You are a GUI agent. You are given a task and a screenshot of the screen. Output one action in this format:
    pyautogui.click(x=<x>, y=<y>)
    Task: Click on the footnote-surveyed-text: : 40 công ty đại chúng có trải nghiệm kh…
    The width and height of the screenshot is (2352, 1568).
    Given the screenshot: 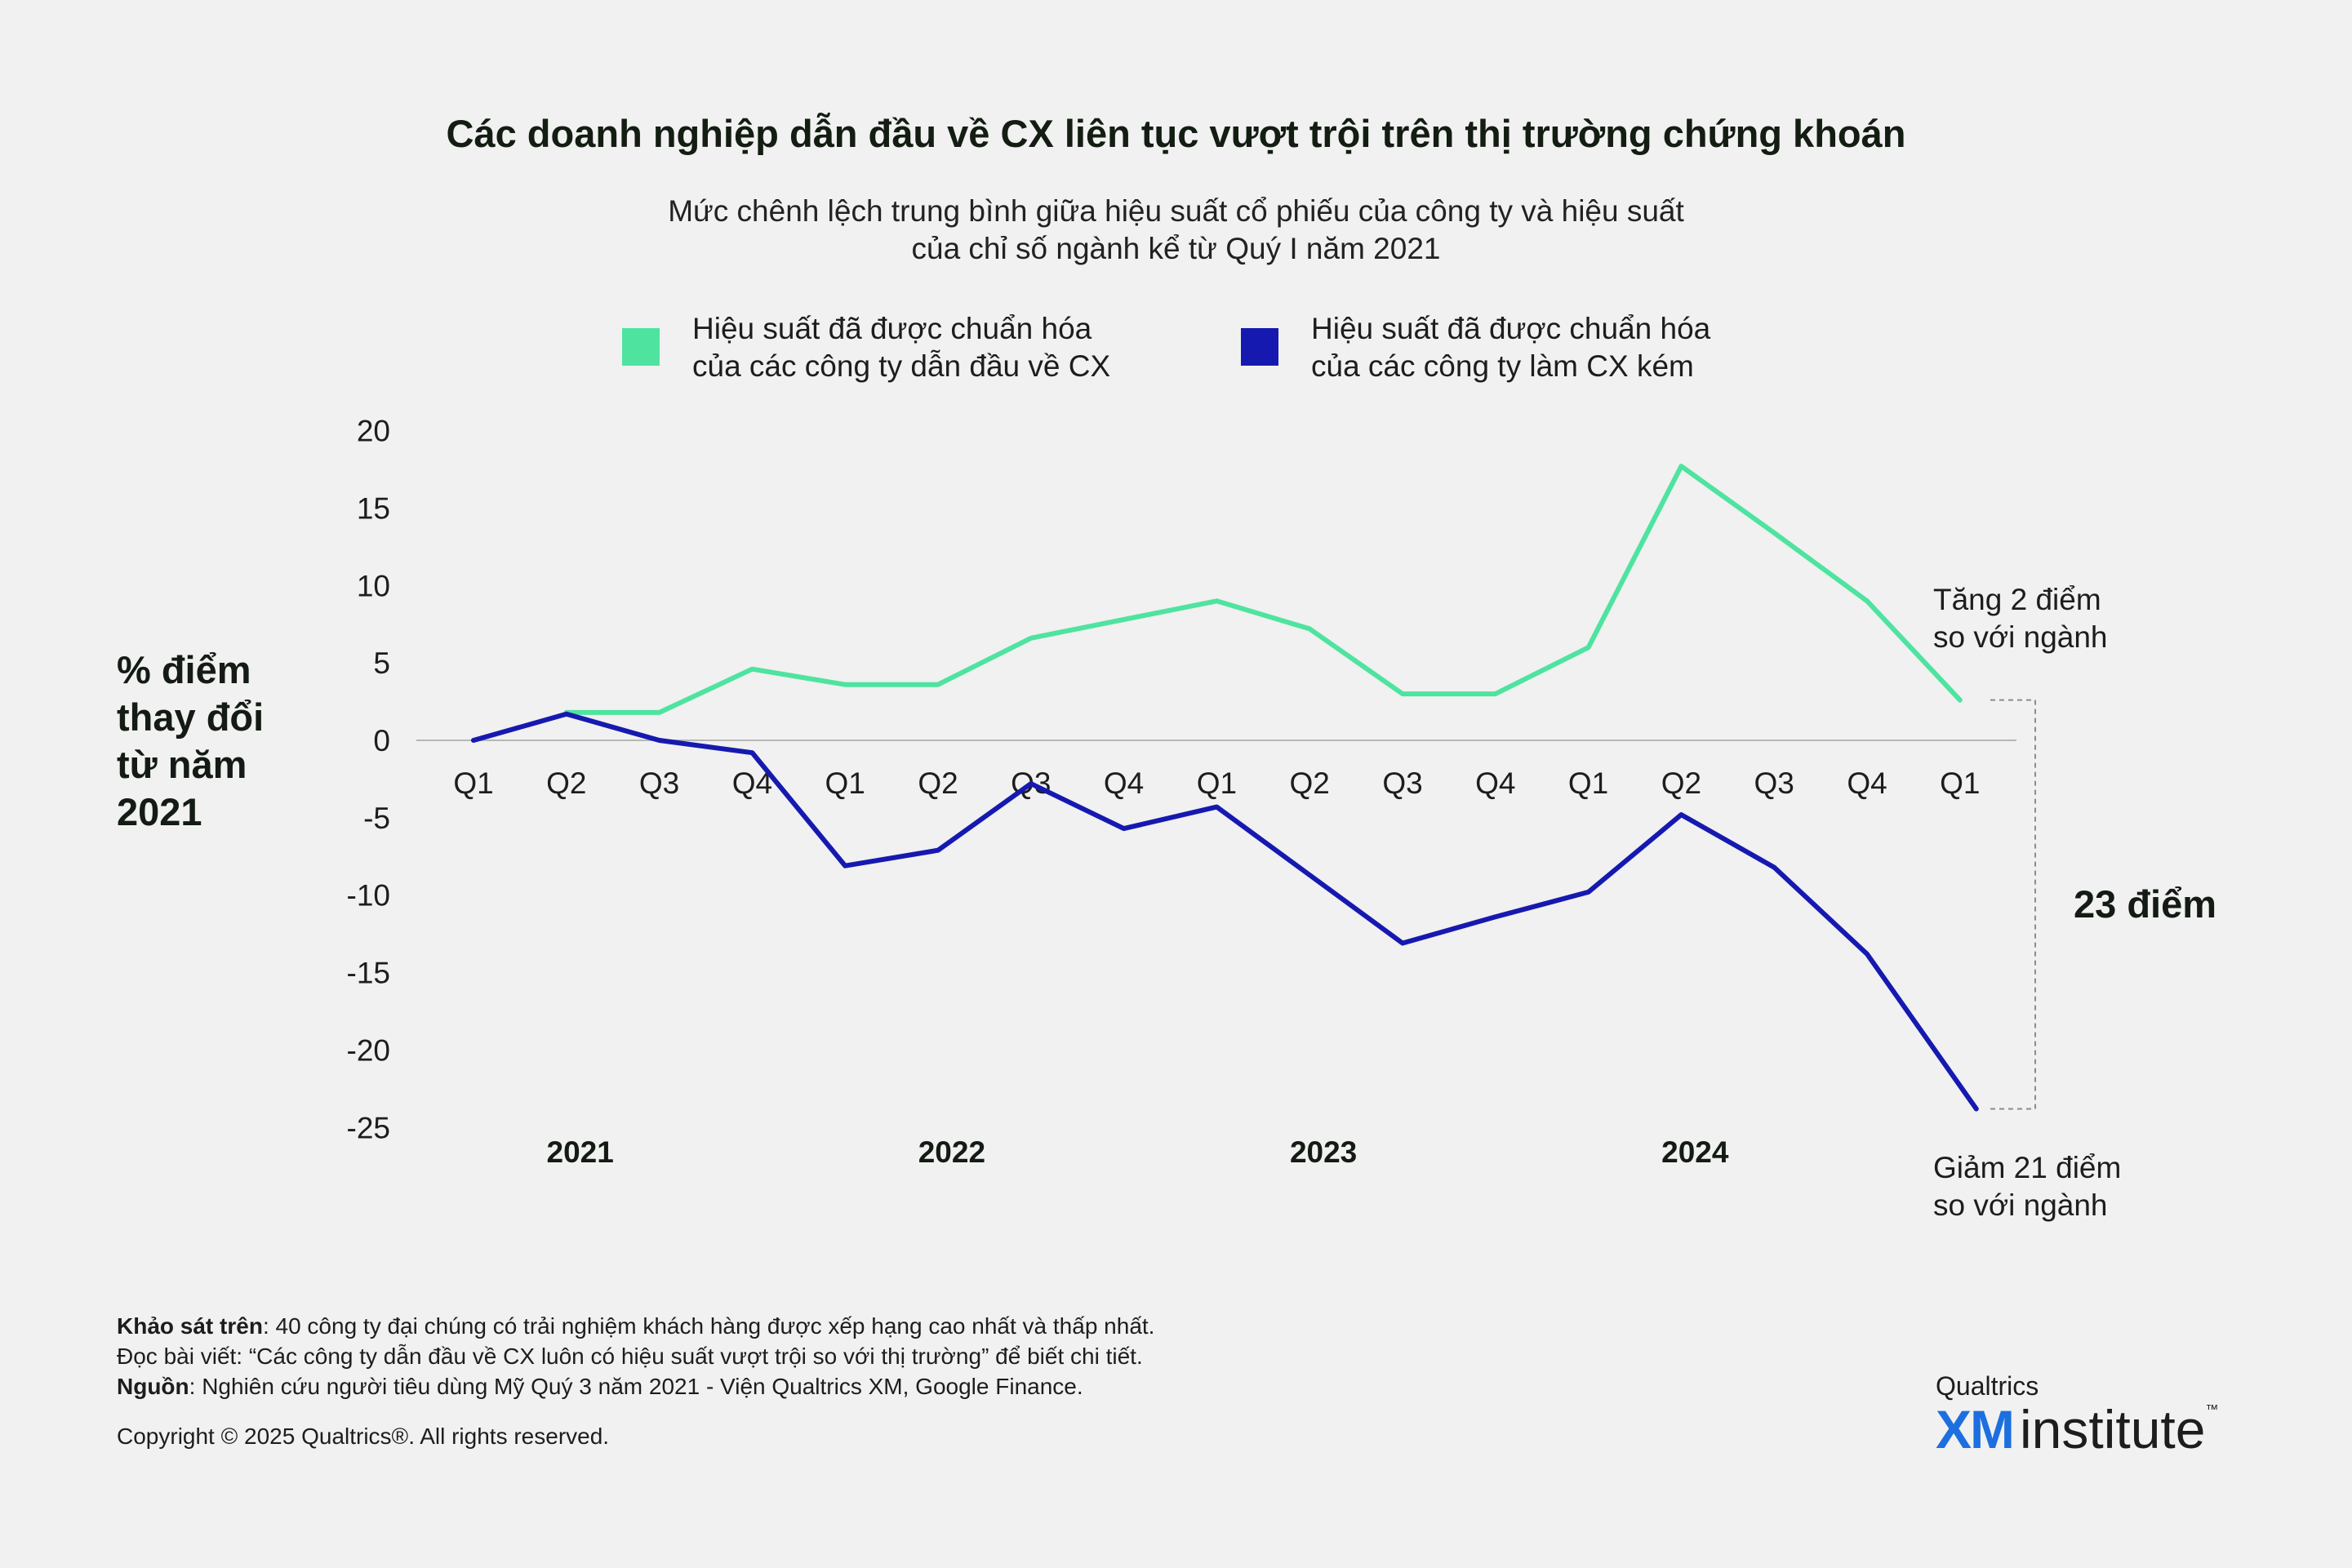 What is the action you would take?
    pyautogui.click(x=708, y=1326)
    